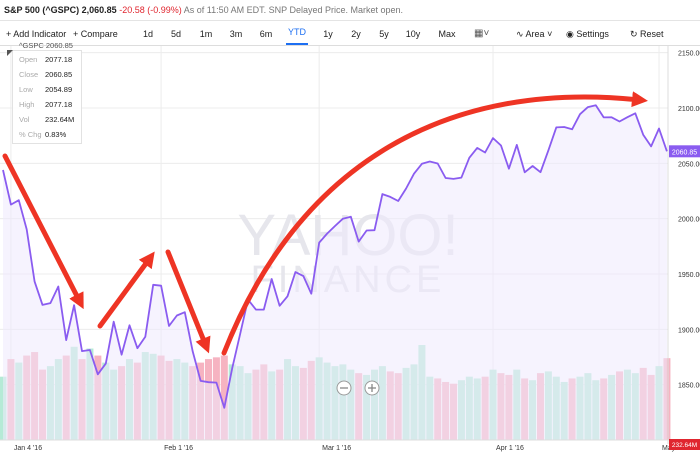 This screenshot has height=452, width=700. Describe the element at coordinates (510, 448) in the screenshot. I see `x-tick-label: Apr 1 '16` at that location.